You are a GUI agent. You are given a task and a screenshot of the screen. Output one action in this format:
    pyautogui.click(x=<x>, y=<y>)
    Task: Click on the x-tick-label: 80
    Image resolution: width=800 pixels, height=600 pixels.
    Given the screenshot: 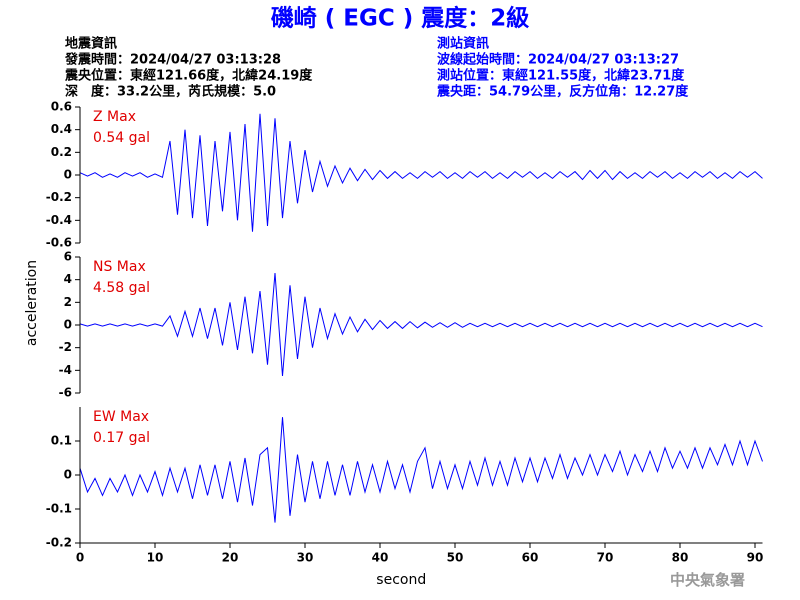 What is the action you would take?
    pyautogui.click(x=680, y=558)
    